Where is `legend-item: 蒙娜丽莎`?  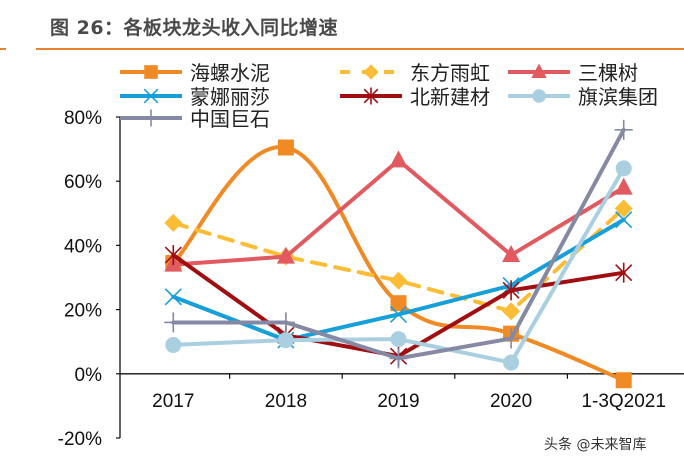
legend-item: 蒙娜丽莎 is located at coordinates (195, 97).